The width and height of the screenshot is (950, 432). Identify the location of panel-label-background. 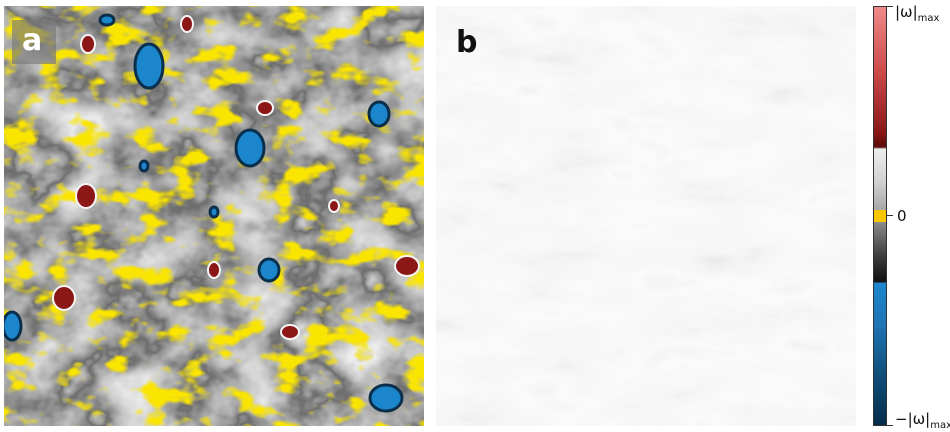
(34, 42).